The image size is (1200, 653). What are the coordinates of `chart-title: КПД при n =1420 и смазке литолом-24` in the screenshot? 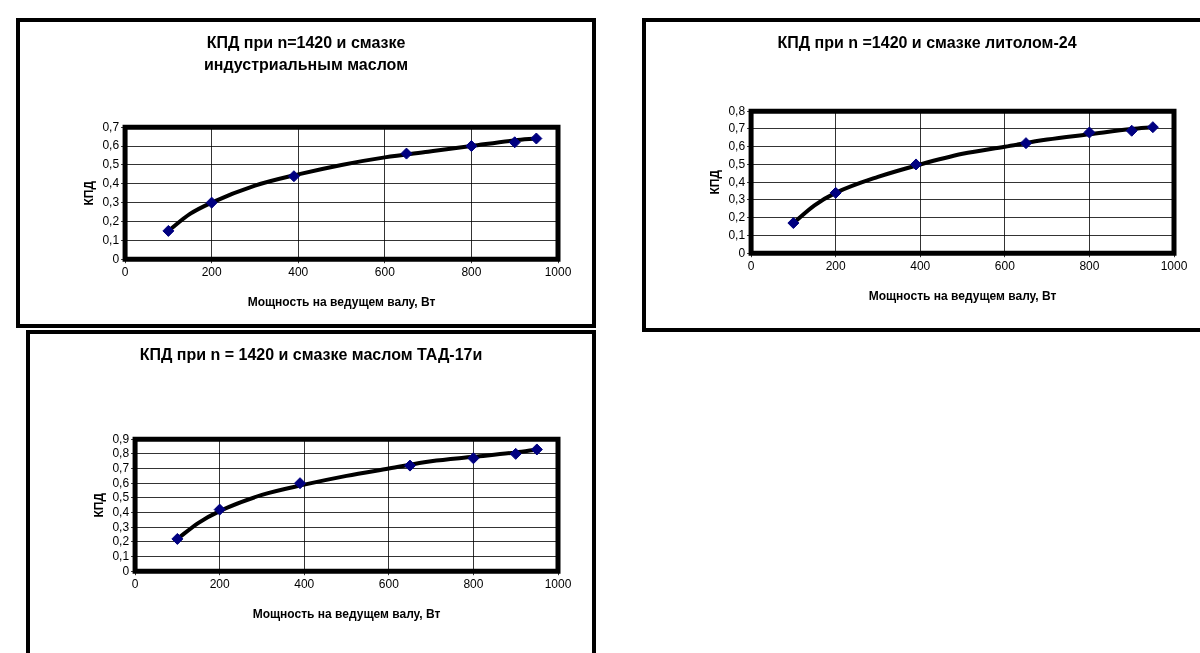 It's located at (927, 43).